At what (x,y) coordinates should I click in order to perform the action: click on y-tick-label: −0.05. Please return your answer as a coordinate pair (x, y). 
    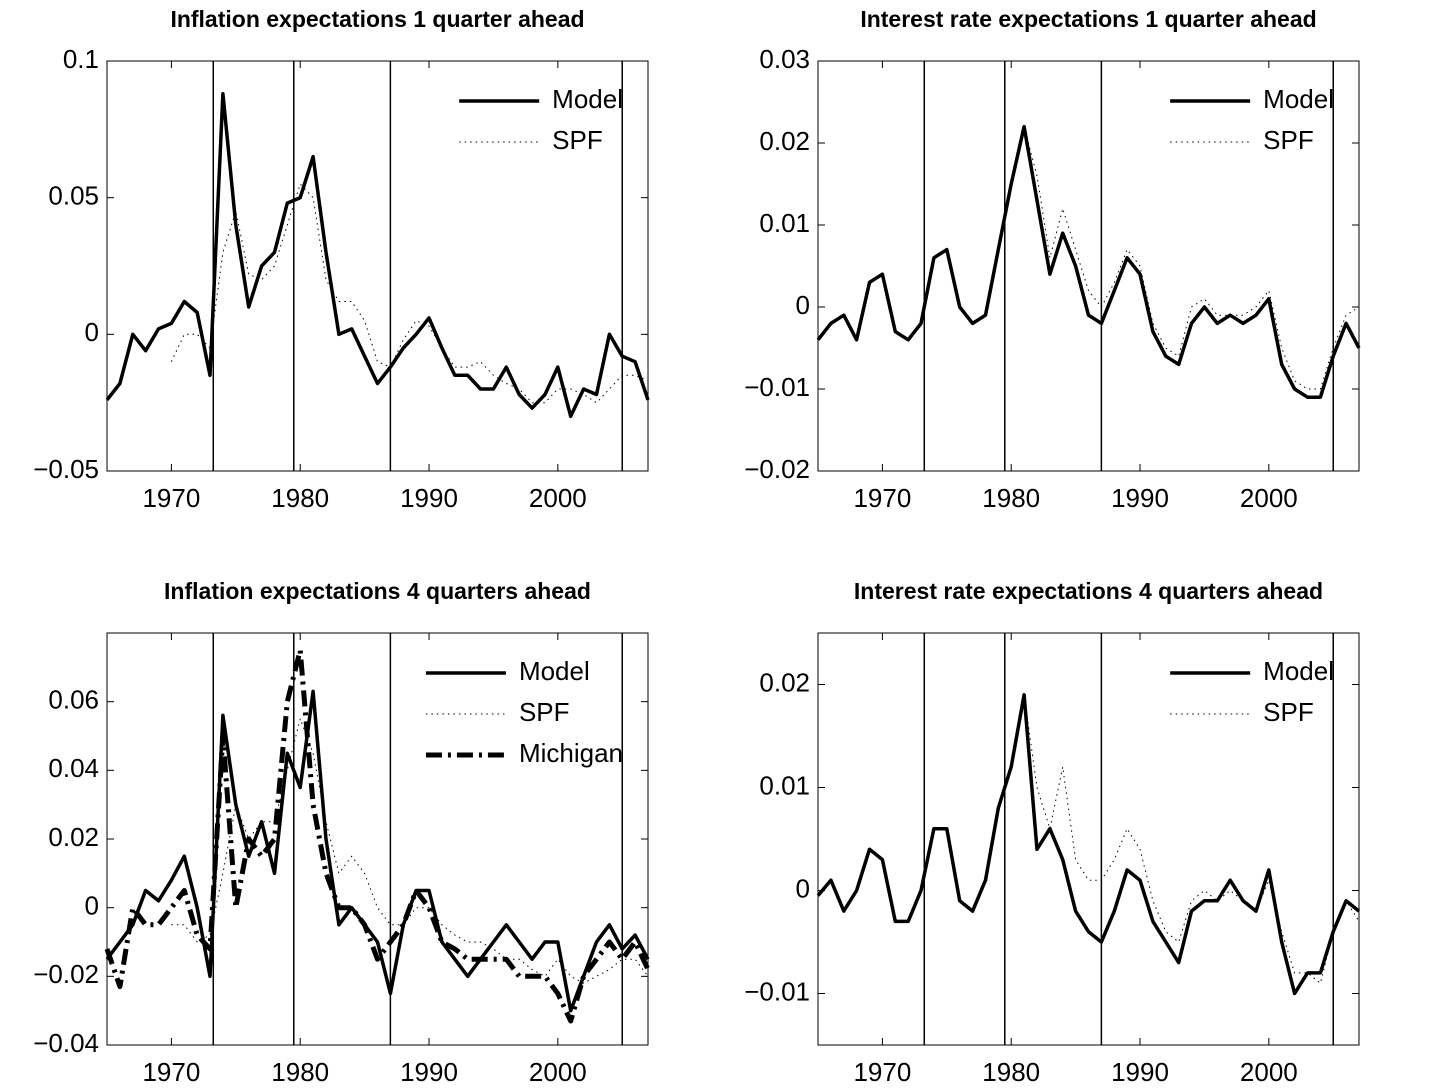
    Looking at the image, I should click on (66, 469).